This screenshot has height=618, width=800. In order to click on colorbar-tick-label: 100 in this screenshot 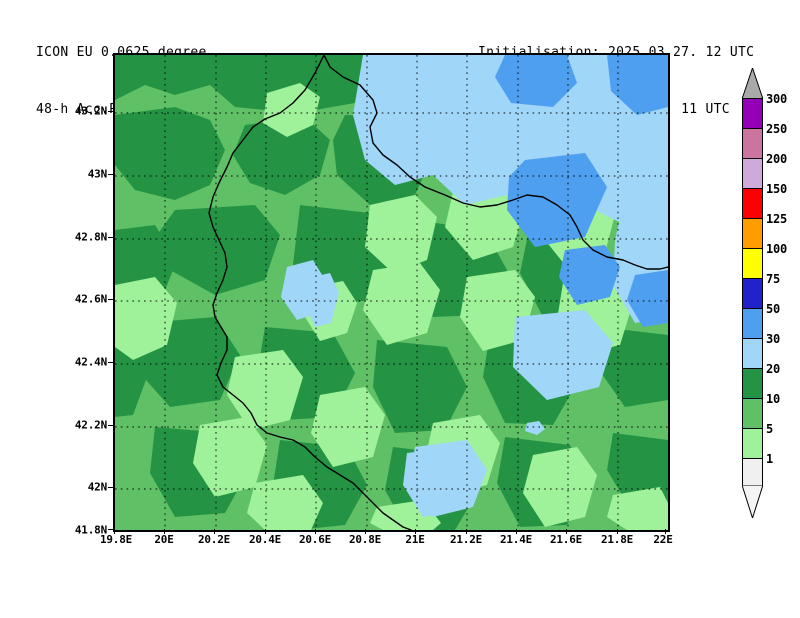, I will do `click(777, 249)`.